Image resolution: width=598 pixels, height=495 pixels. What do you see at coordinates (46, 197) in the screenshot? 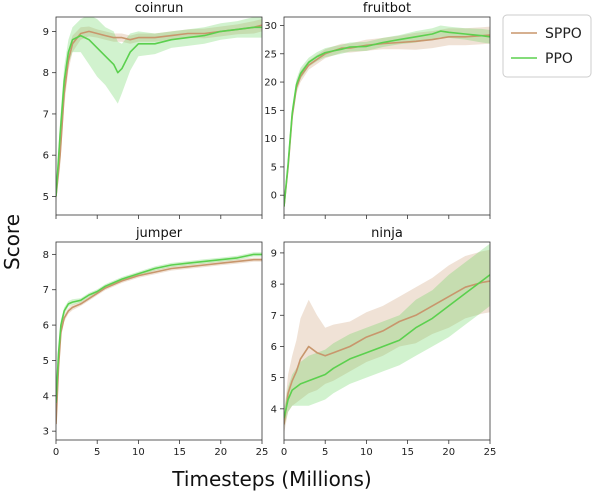
I see `y-tick-label-coinrun-5: 5` at bounding box center [46, 197].